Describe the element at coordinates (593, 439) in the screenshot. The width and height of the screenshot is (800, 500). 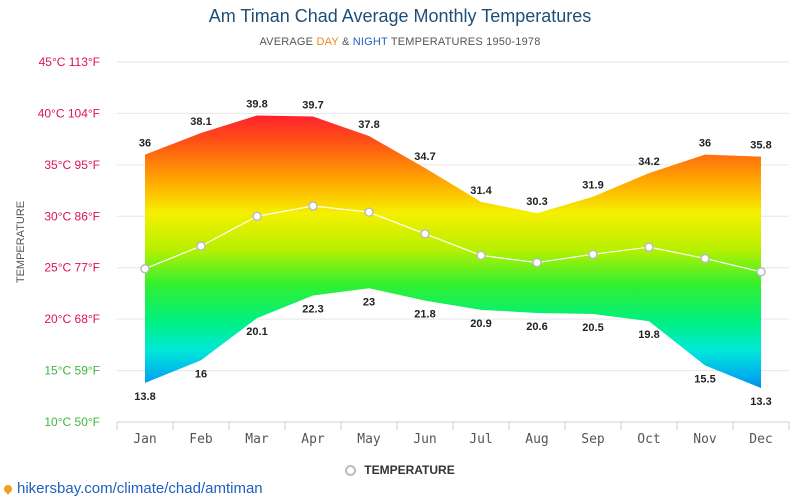
I see `x-tick-label-sep: Sep` at that location.